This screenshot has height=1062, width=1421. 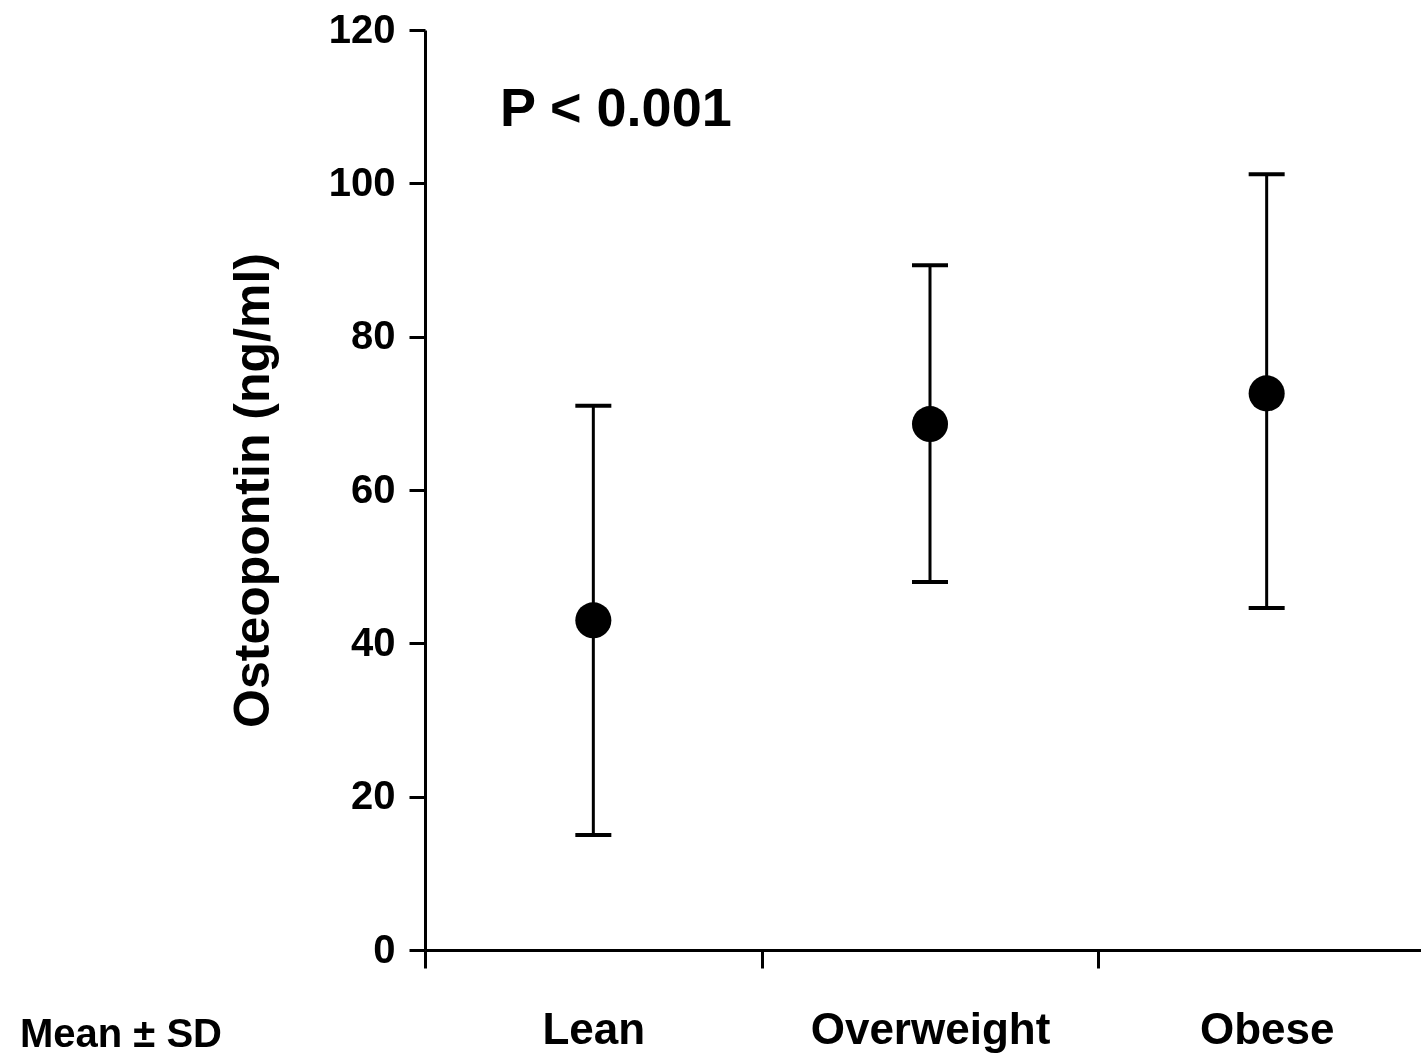 What do you see at coordinates (362, 28) in the screenshot?
I see `y-tick-label: 120` at bounding box center [362, 28].